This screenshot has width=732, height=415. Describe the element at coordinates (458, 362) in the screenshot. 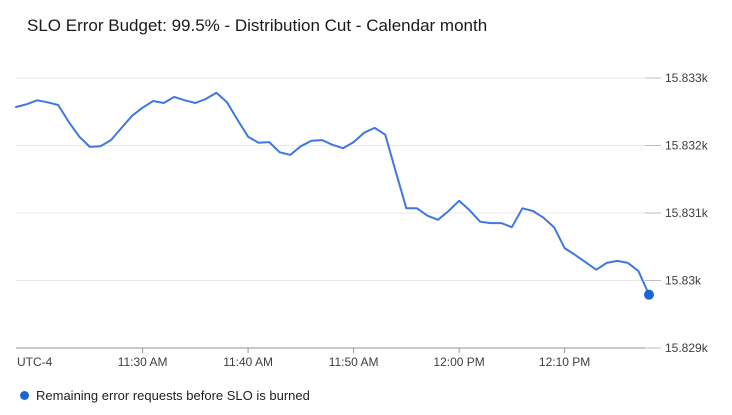

I see `x-tick-label: 12:00 PM` at that location.